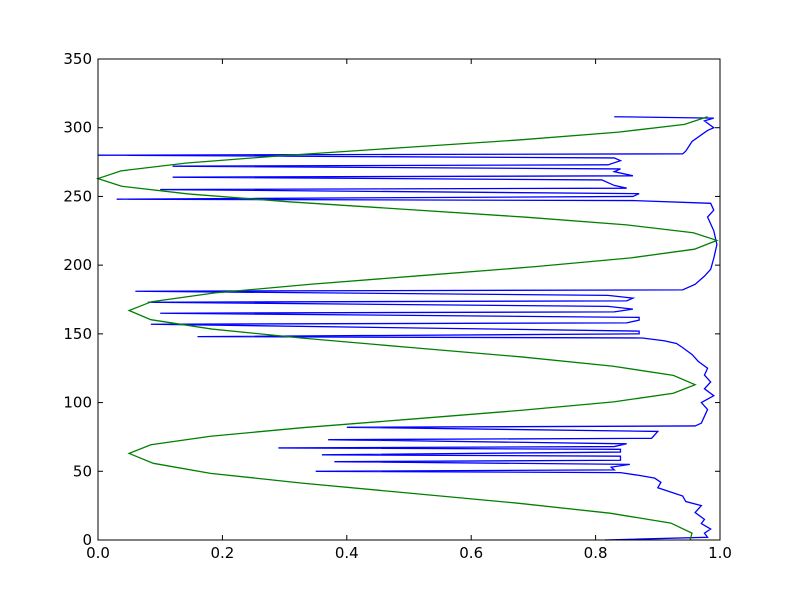  What do you see at coordinates (77, 59) in the screenshot?
I see `y-tick-label: 350` at bounding box center [77, 59].